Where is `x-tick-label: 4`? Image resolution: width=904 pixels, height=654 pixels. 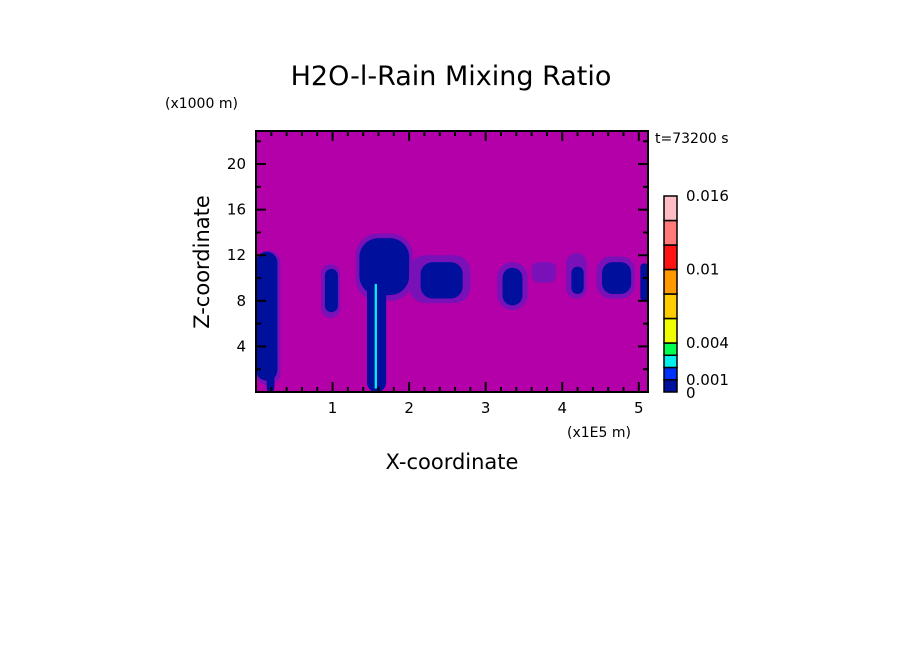 x-tick-label: 4 is located at coordinates (562, 408).